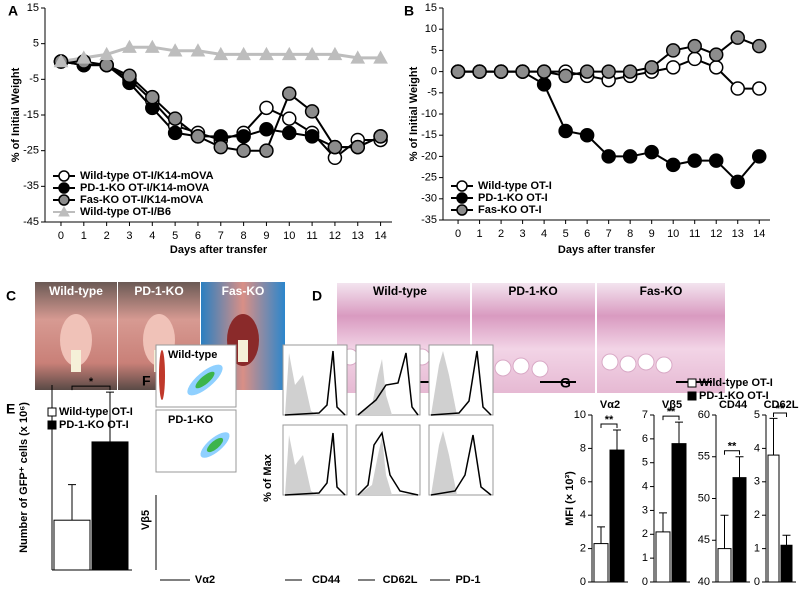 This screenshot has width=800, height=596. I want to click on y-tick-label: -35, so click(31, 186).